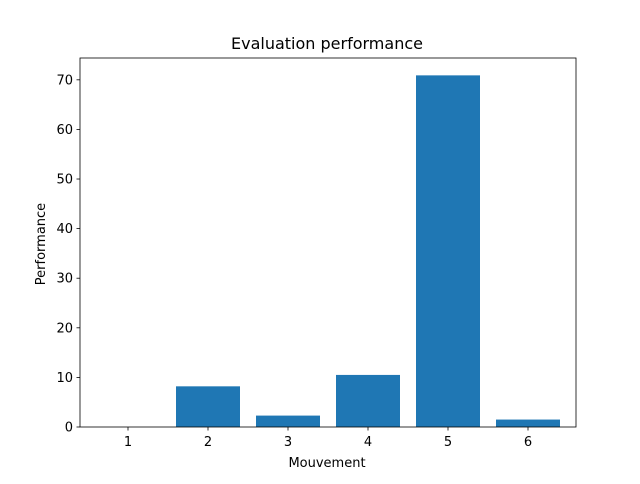 The width and height of the screenshot is (640, 484). What do you see at coordinates (328, 438) in the screenshot?
I see `x-axis: 1 2 3 4 5 6` at bounding box center [328, 438].